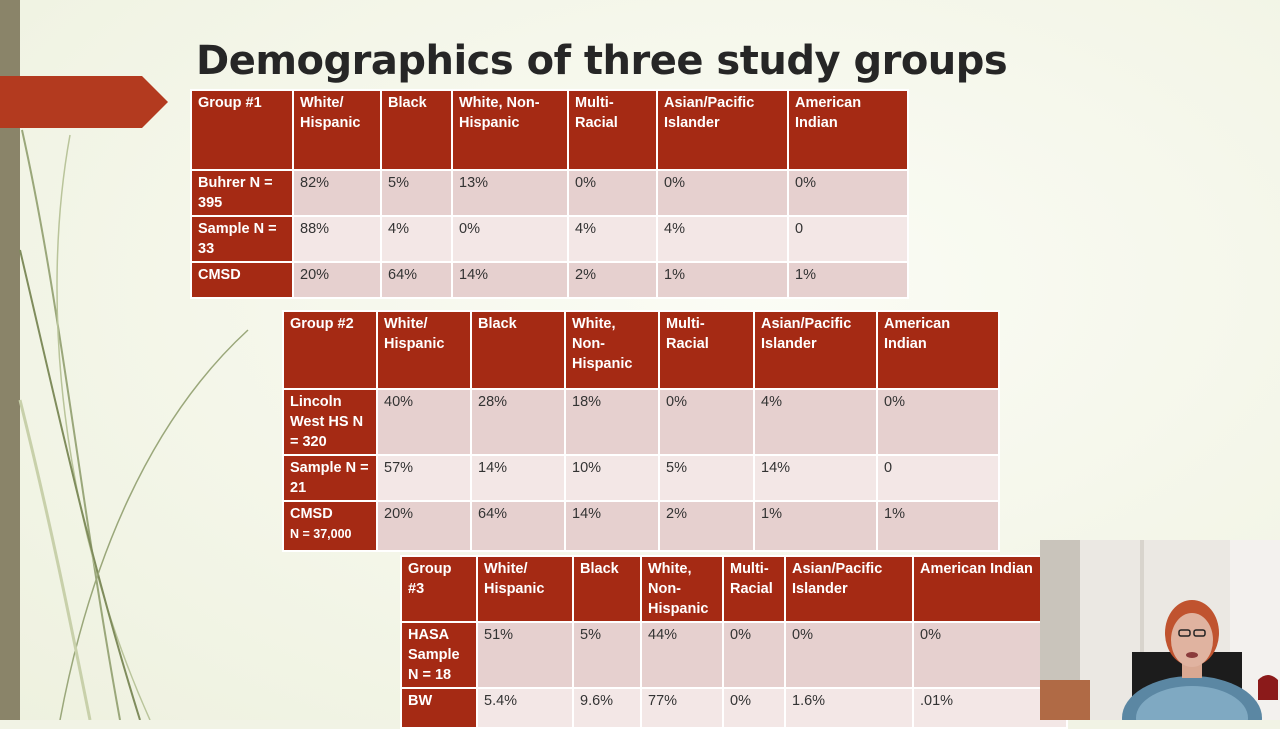  What do you see at coordinates (525, 655) in the screenshot?
I see `table-cell: 51%` at bounding box center [525, 655].